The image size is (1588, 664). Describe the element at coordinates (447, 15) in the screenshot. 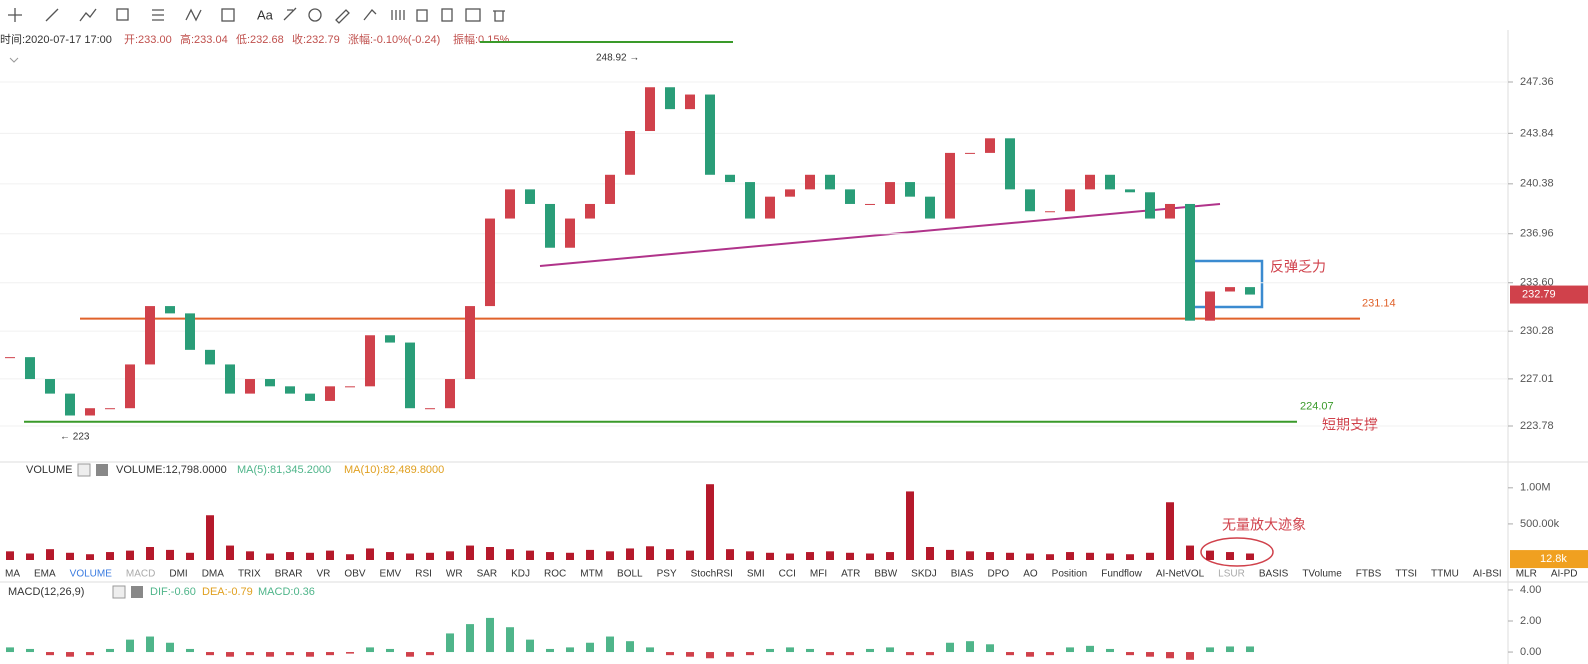

I see `copy-tool` at that location.